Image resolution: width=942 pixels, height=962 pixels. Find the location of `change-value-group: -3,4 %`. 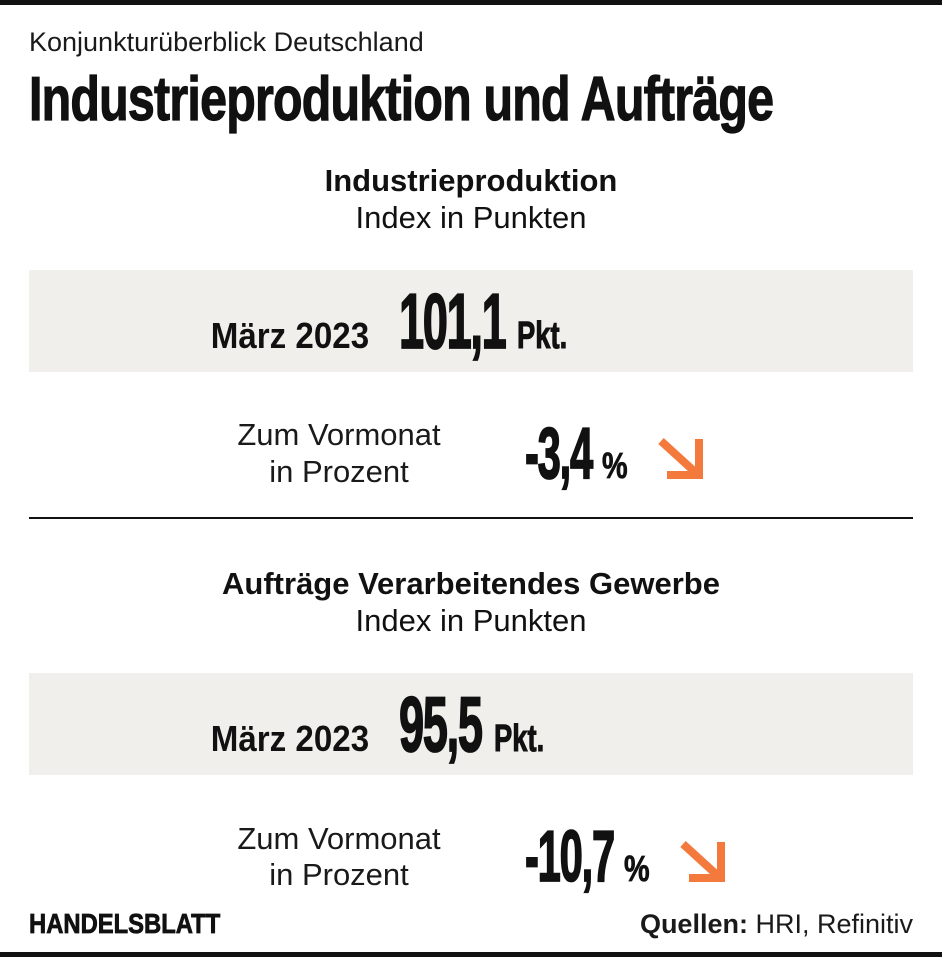

change-value-group: -3,4 % is located at coordinates (576, 454).